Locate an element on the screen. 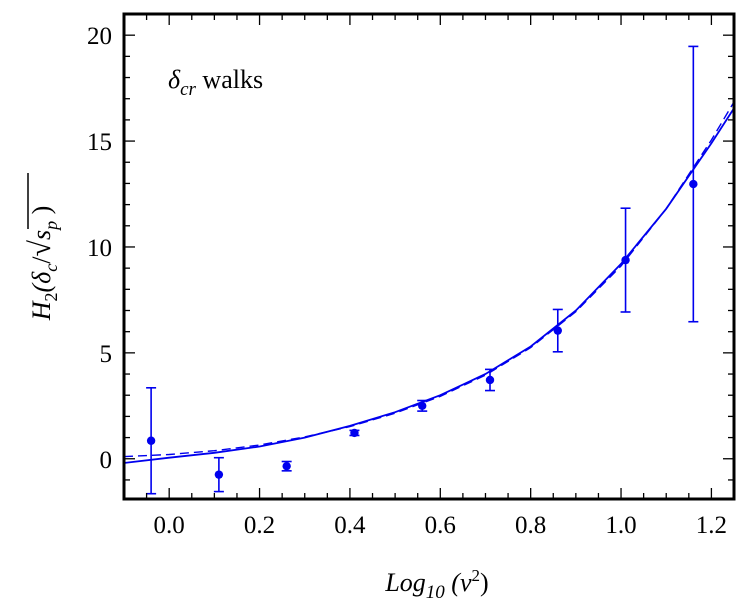  annotation-subscript: cr is located at coordinates (188, 89).